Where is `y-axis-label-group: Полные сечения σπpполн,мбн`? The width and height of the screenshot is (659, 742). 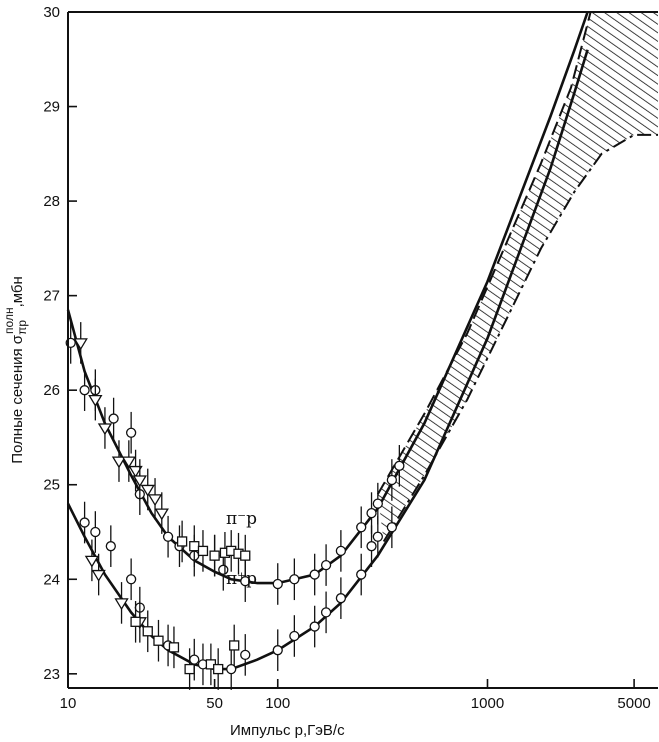 y-axis-label-group: Полные сечения σπpполн,мбн is located at coordinates (15, 370).